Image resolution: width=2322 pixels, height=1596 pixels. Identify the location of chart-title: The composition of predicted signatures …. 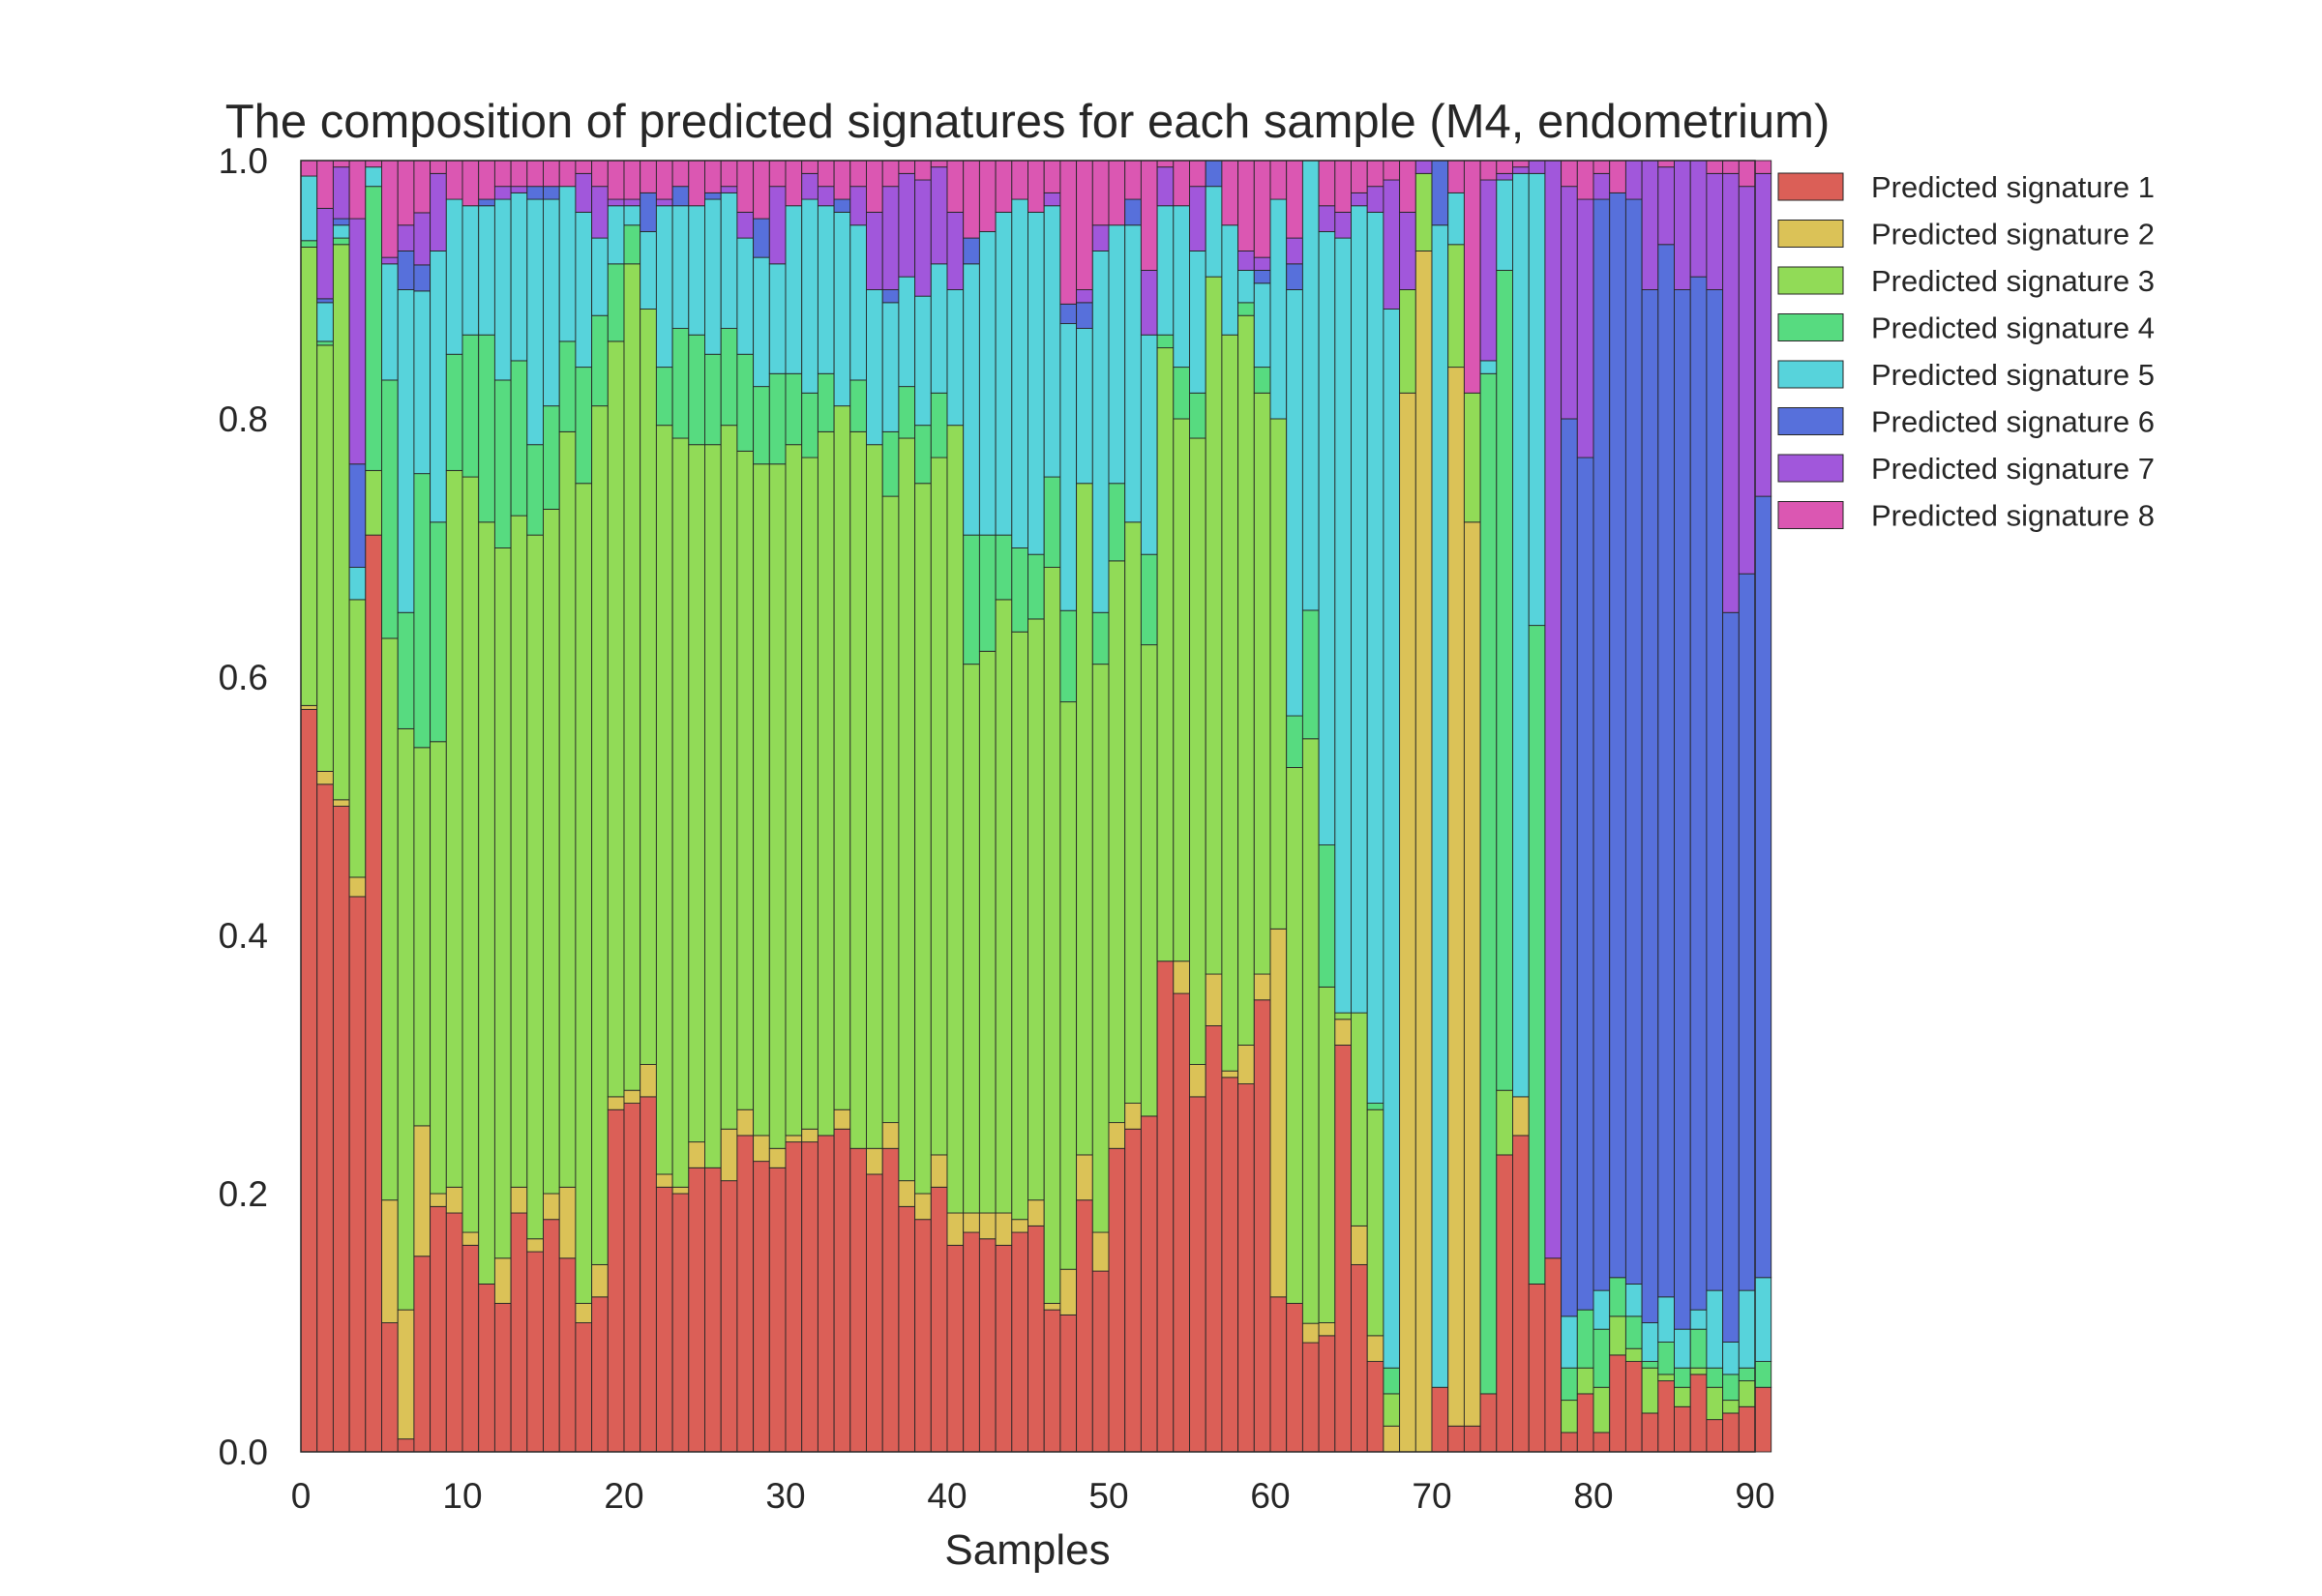
(1028, 122).